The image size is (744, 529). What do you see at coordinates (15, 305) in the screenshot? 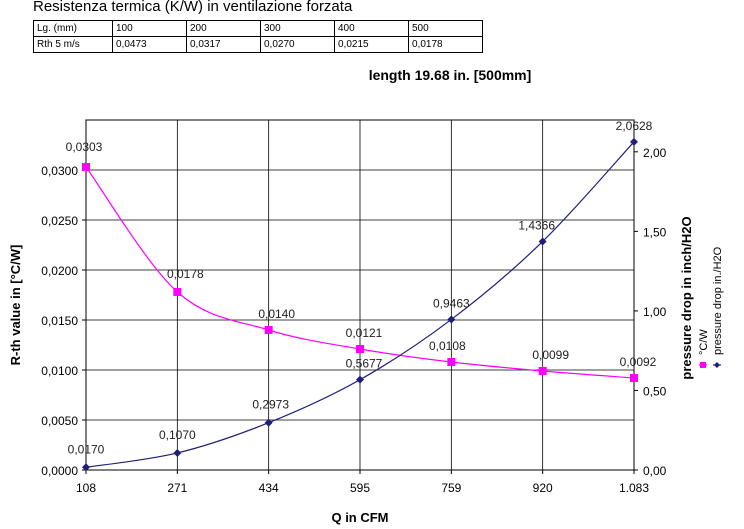
I see `y-axis-label: R-th value in [°C/W]` at bounding box center [15, 305].